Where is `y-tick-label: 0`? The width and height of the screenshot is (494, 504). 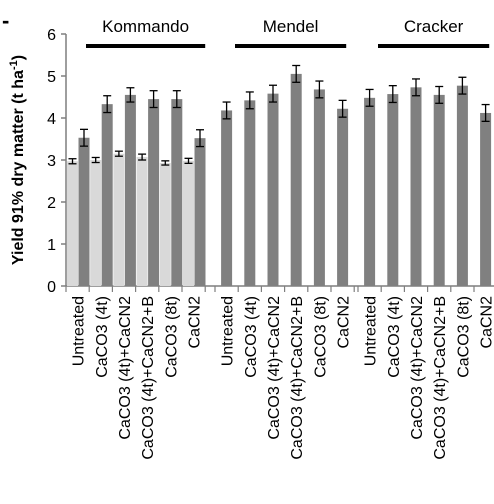 y-tick-label: 0 is located at coordinates (51, 287).